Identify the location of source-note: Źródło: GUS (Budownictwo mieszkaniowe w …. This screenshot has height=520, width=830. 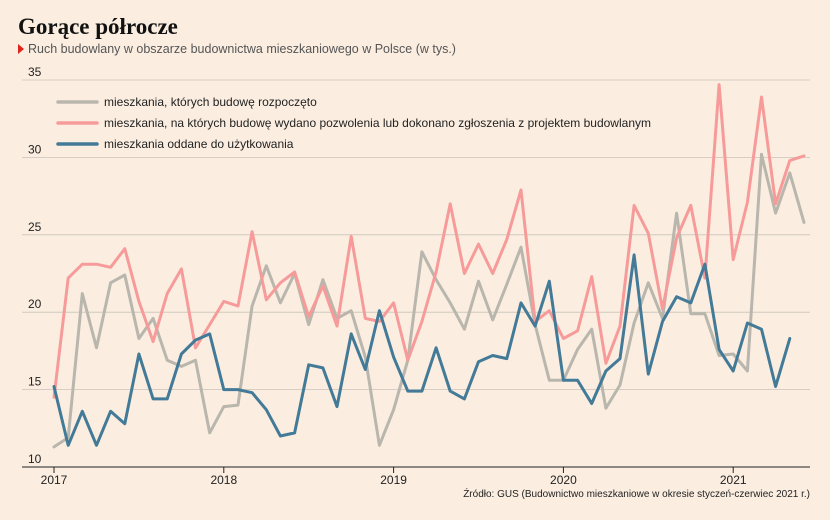
(636, 494).